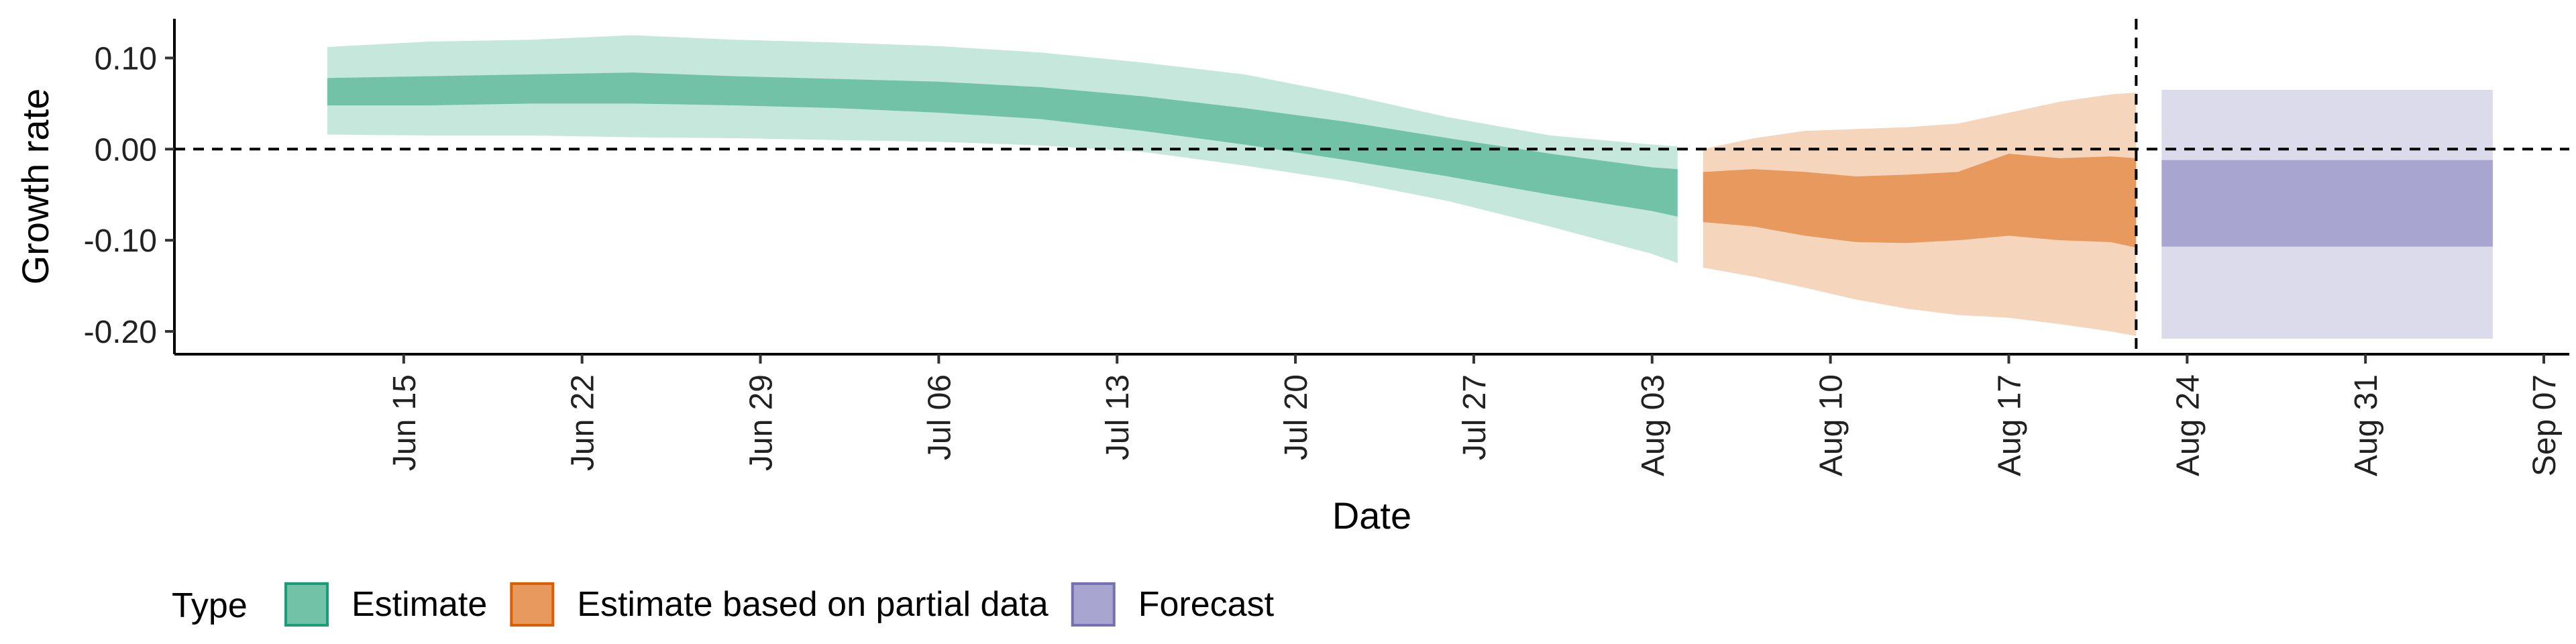  What do you see at coordinates (405, 422) in the screenshot?
I see `x-tick-label: Jun 15` at bounding box center [405, 422].